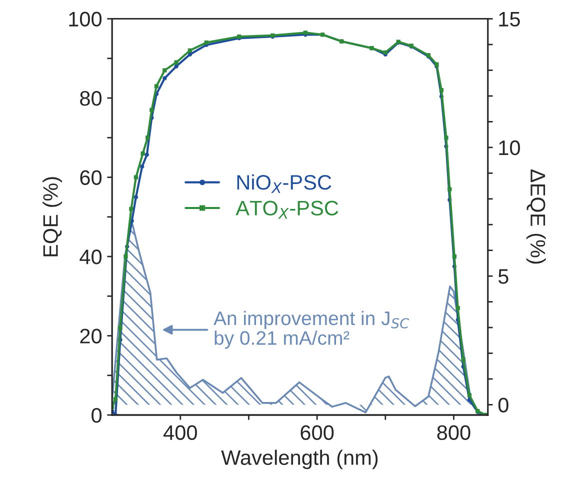  I want to click on y-tick-label: 60, so click(91, 178).